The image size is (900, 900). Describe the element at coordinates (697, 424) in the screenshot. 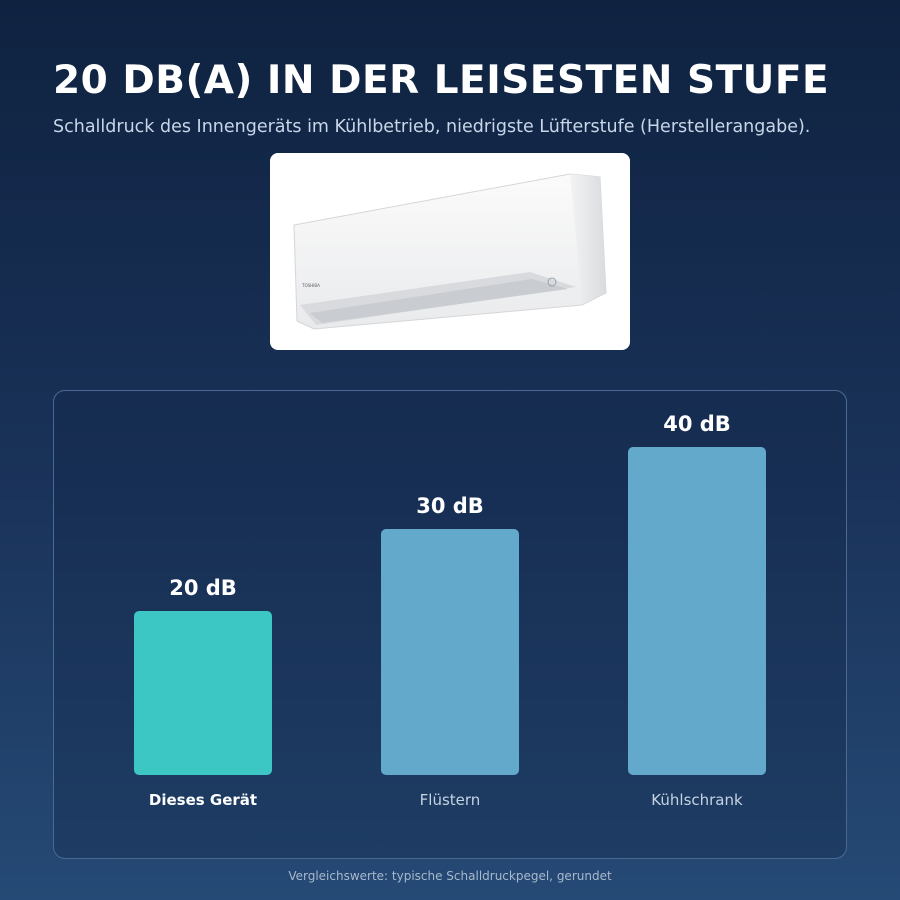

I see `value-label-3: 40 dB` at that location.